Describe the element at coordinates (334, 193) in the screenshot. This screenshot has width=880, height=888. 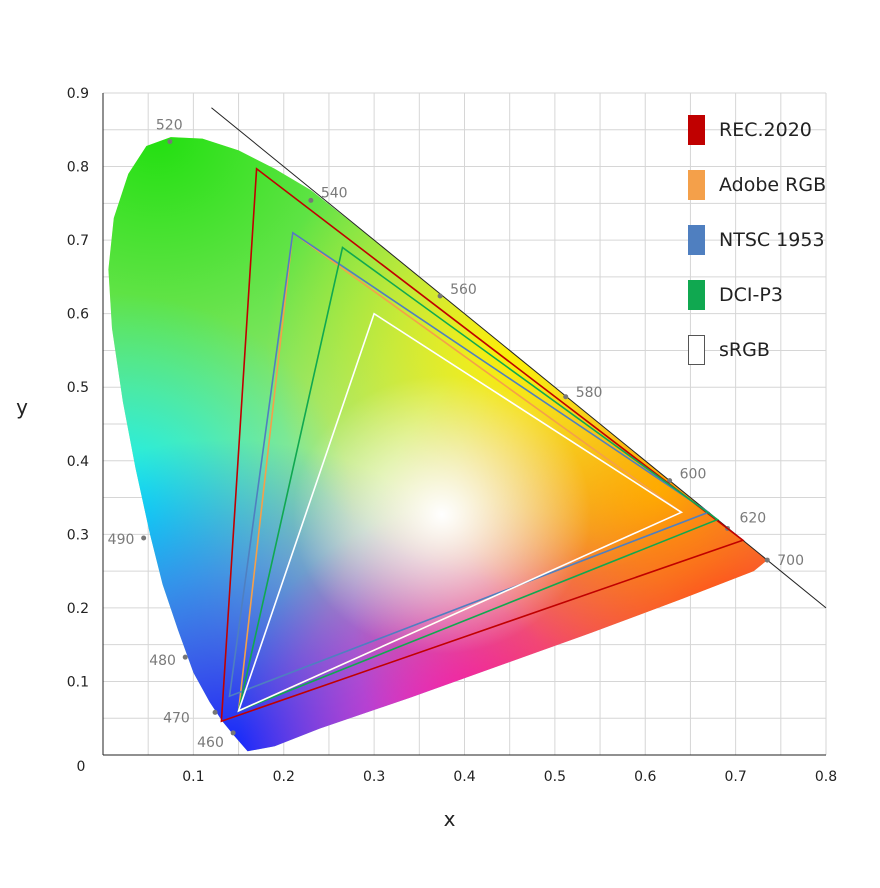
I see `wavelength-label-540: 540` at that location.